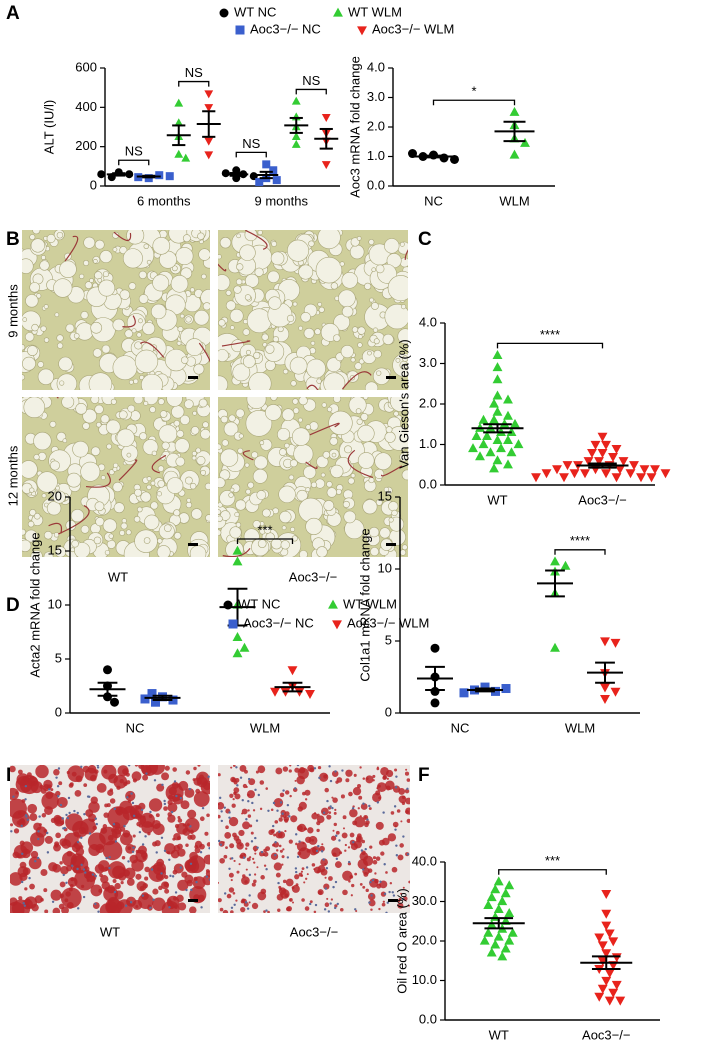 The height and width of the screenshot is (1064, 709). Describe the element at coordinates (12, 311) in the screenshot. I see `row-label: 9 months` at that location.